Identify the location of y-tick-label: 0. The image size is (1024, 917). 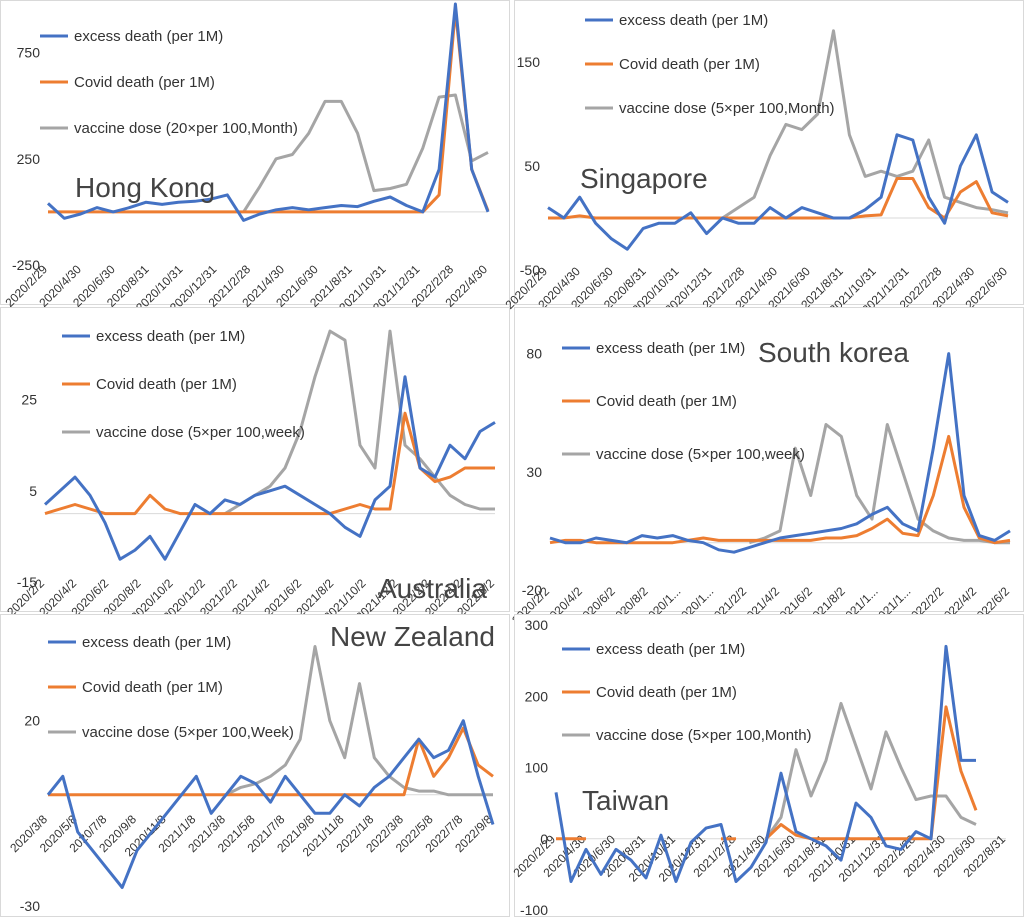
(544, 839).